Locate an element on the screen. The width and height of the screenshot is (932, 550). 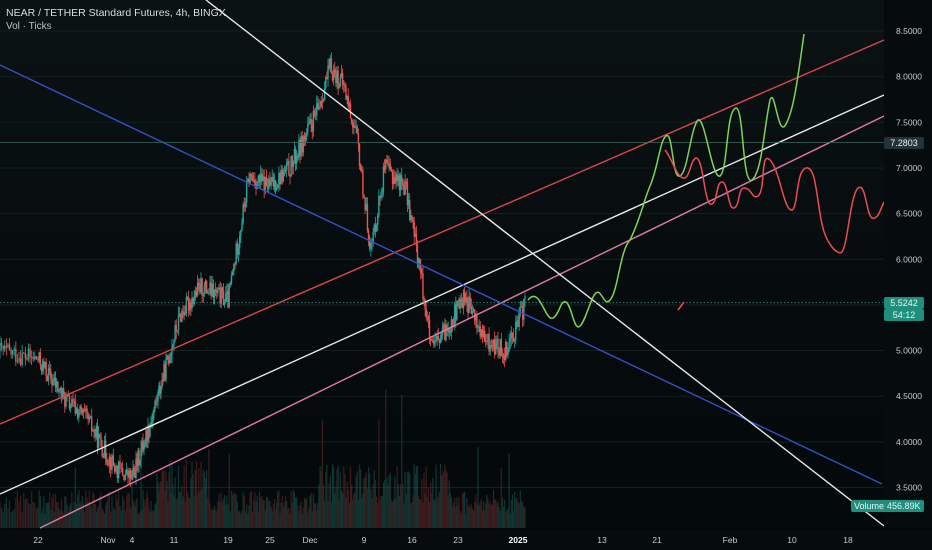
indicator-label: Vol · Ticks is located at coordinates (29, 26).